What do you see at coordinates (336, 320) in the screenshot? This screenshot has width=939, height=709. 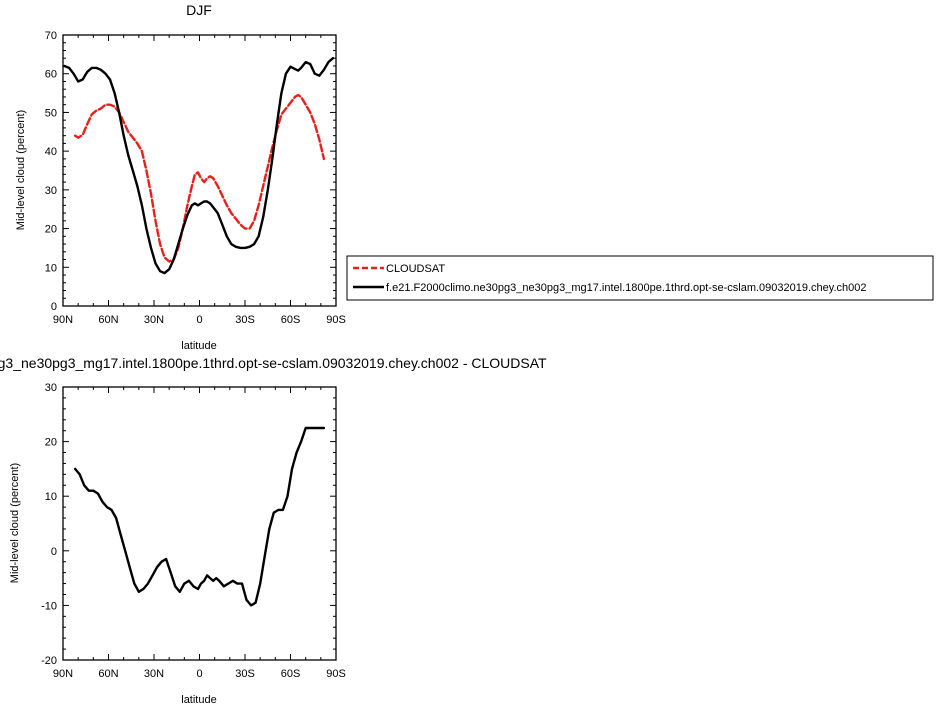 I see `top-x-tick-label: 90S` at bounding box center [336, 320].